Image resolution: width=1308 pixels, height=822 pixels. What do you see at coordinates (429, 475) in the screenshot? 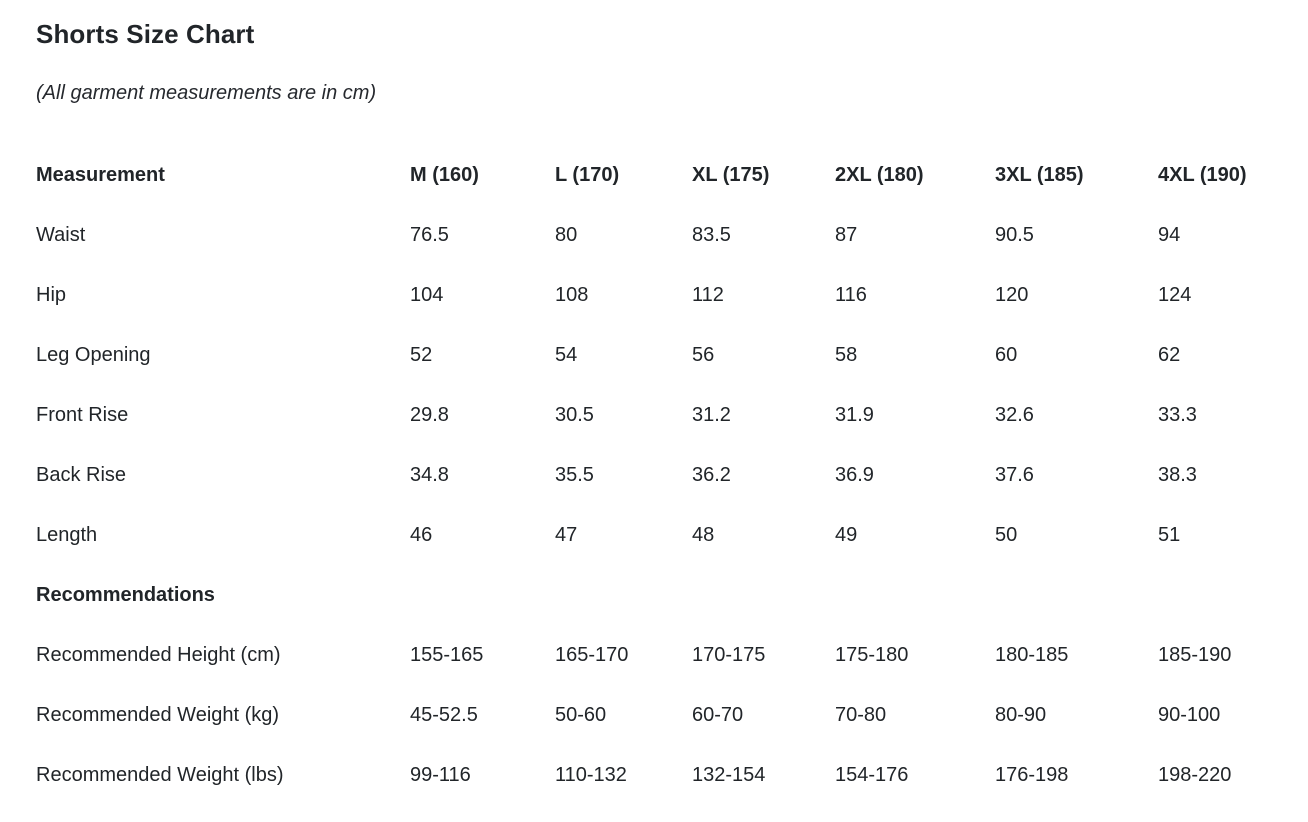
I see `cell-value: 34.8` at bounding box center [429, 475].